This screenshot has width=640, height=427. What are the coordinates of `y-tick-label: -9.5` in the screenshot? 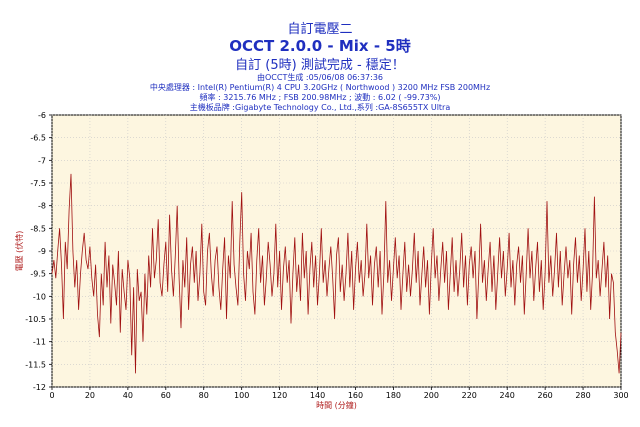 It's located at (38, 274).